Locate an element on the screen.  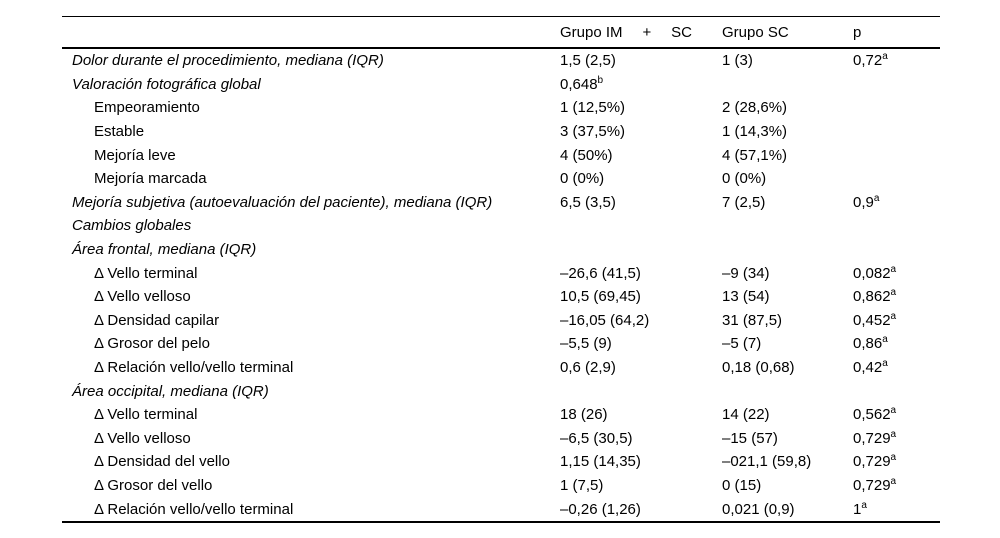
cell-p-value: 1a is located at coordinates (860, 508).